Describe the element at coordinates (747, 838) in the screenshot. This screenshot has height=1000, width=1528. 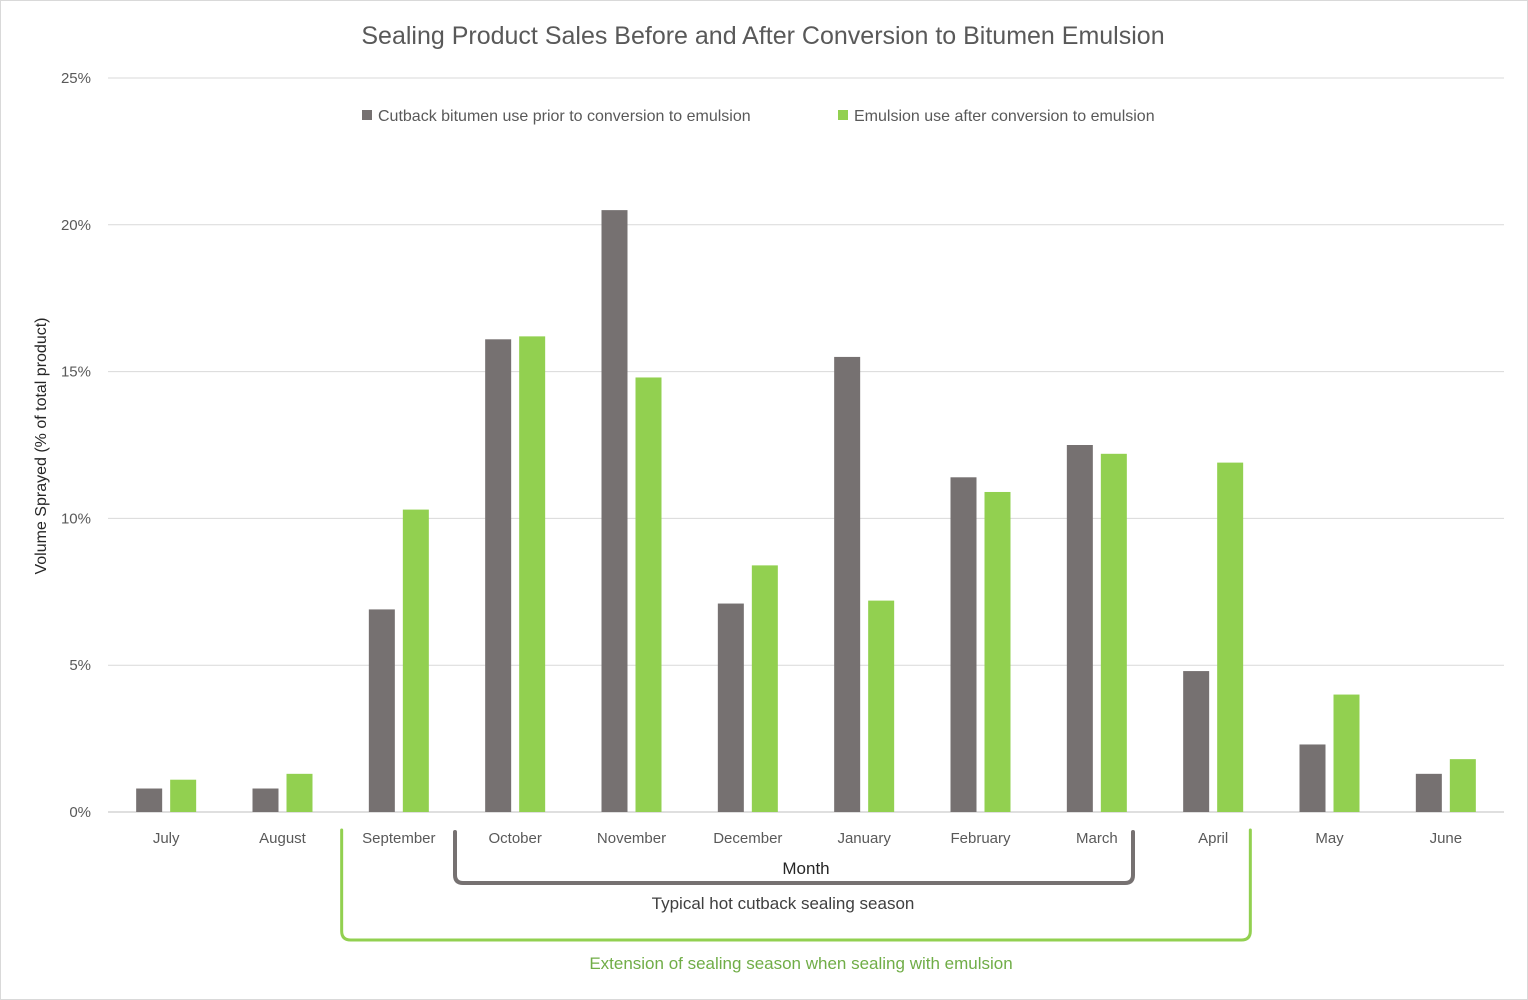
I see `x-tick-label: December` at that location.